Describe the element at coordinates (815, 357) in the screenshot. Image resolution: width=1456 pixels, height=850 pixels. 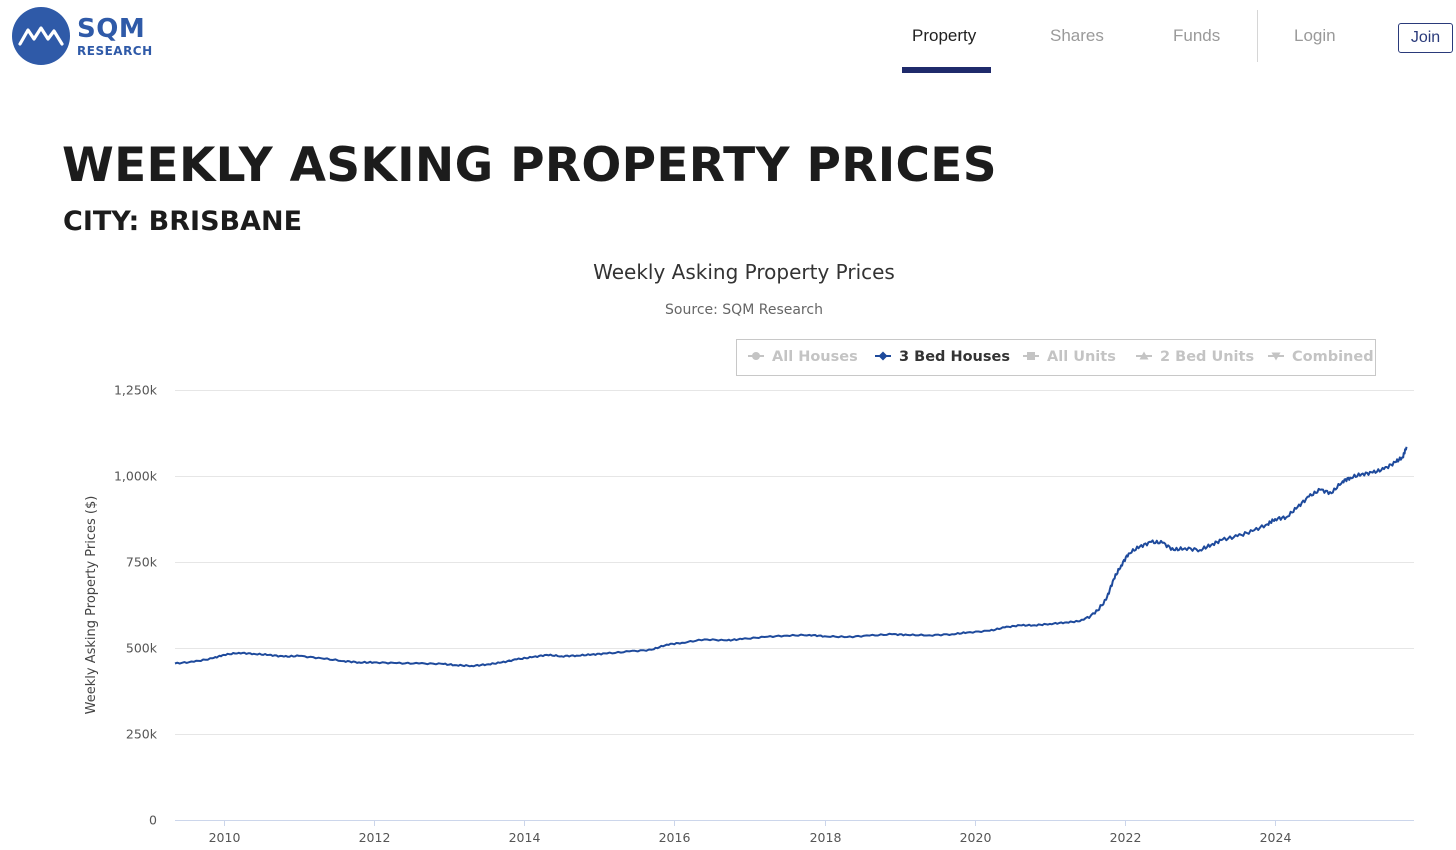
I see `legend-label: All Houses` at that location.